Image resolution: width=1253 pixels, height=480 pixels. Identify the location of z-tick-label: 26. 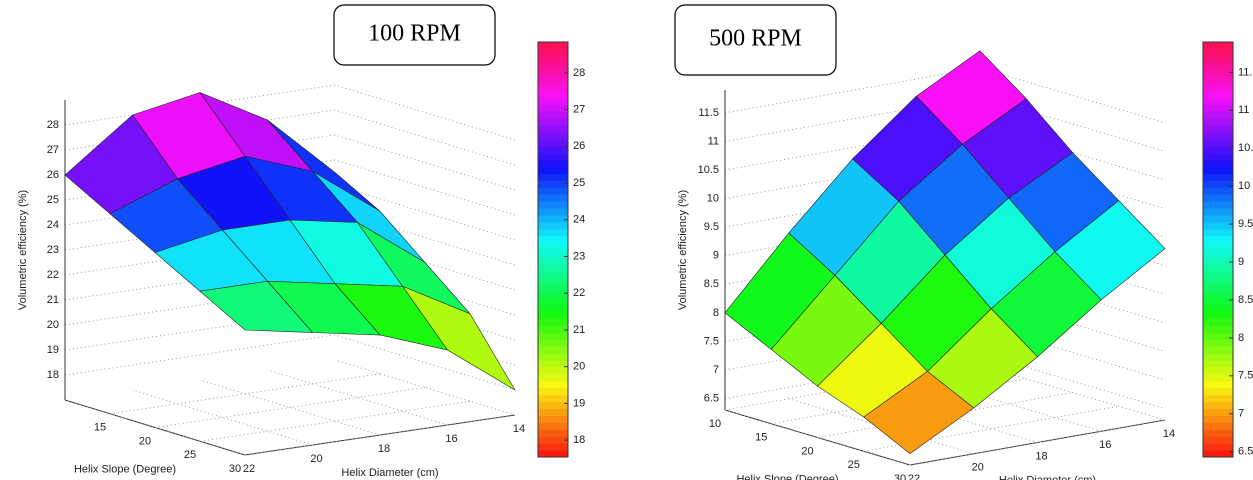
(53, 175).